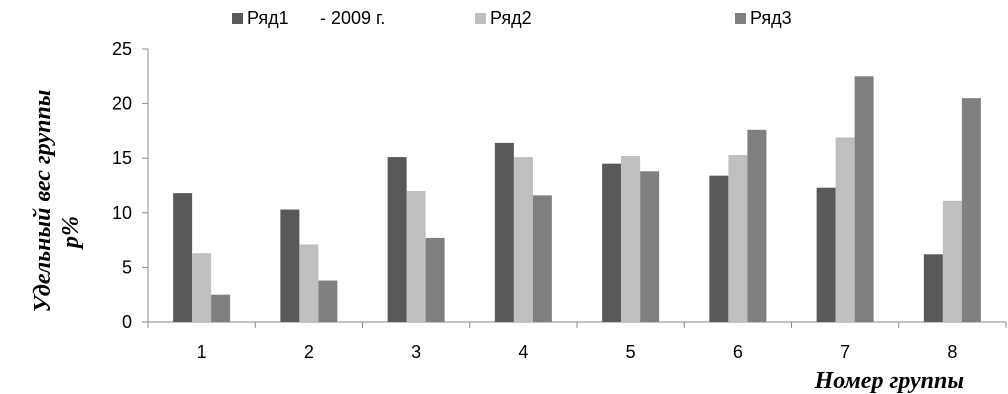 The image size is (1008, 394). What do you see at coordinates (523, 239) in the screenshot?
I see `bar-Ряд2-4` at bounding box center [523, 239].